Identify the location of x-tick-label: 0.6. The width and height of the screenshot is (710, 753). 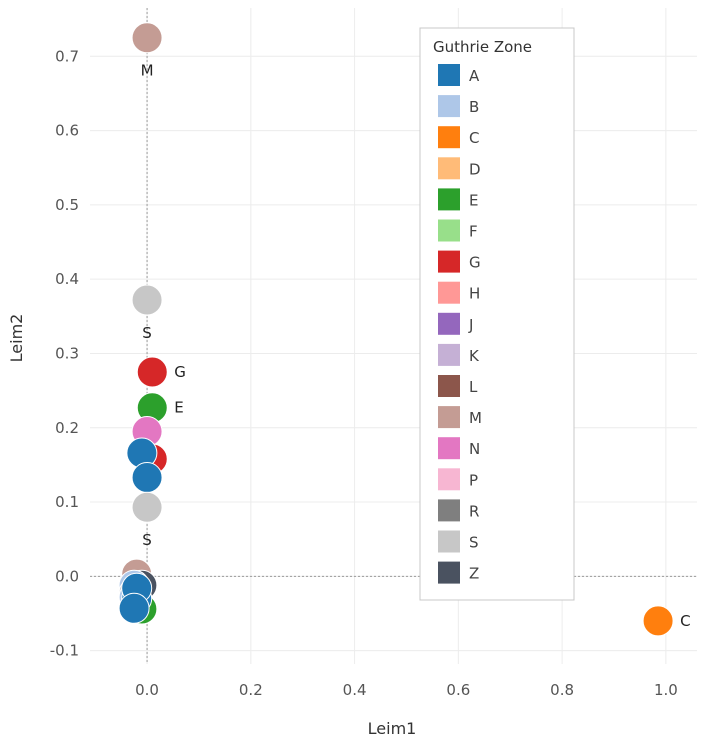
(458, 690).